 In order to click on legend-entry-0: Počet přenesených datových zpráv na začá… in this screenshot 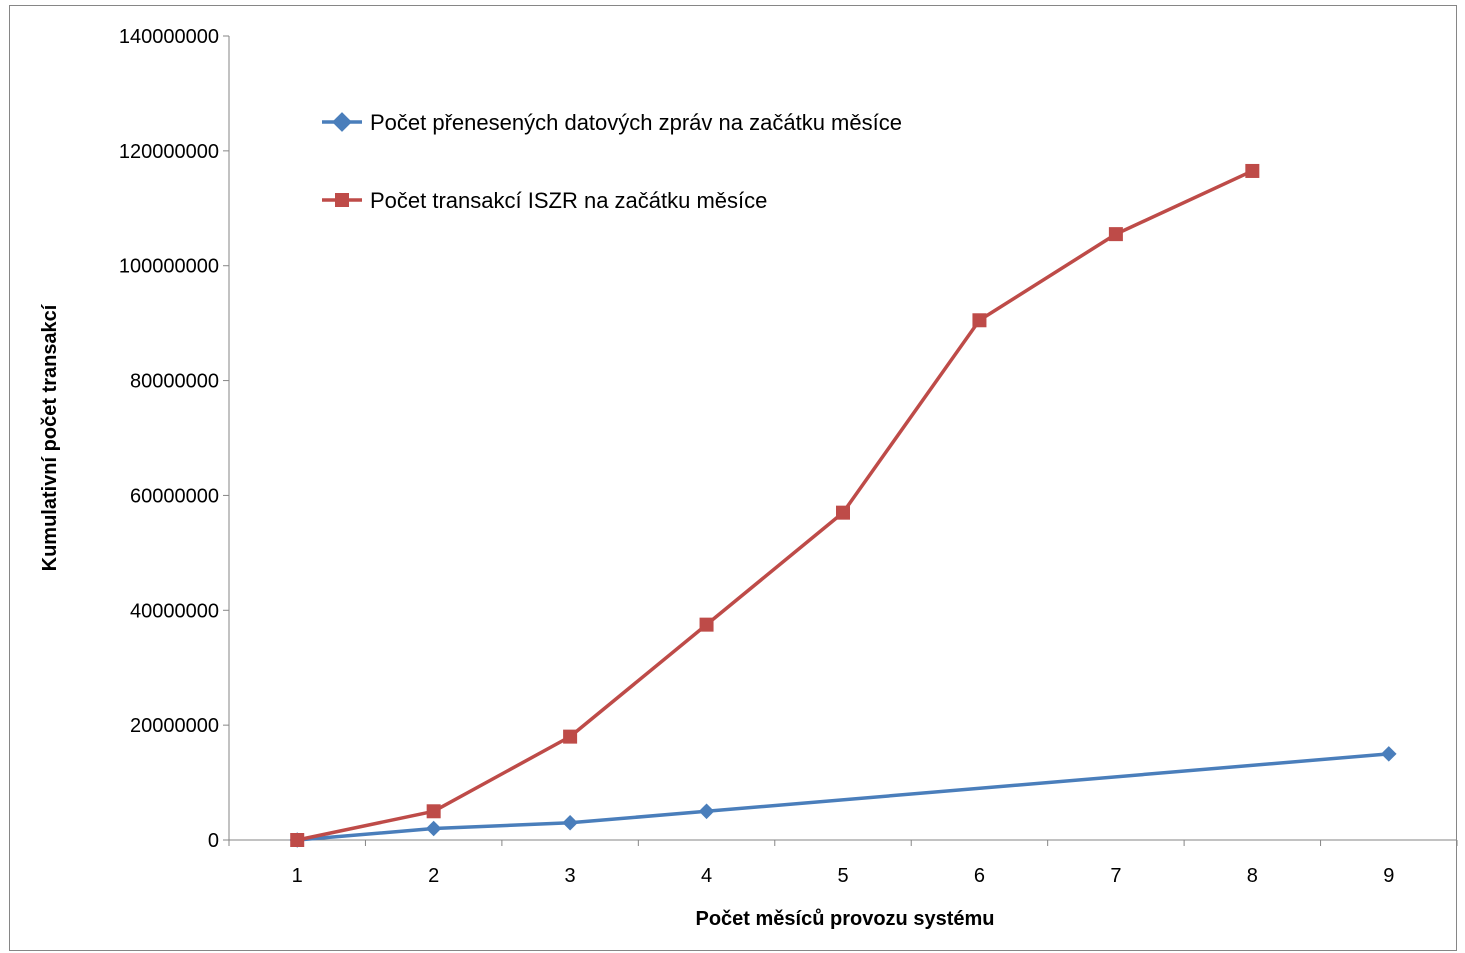, I will do `click(612, 122)`.